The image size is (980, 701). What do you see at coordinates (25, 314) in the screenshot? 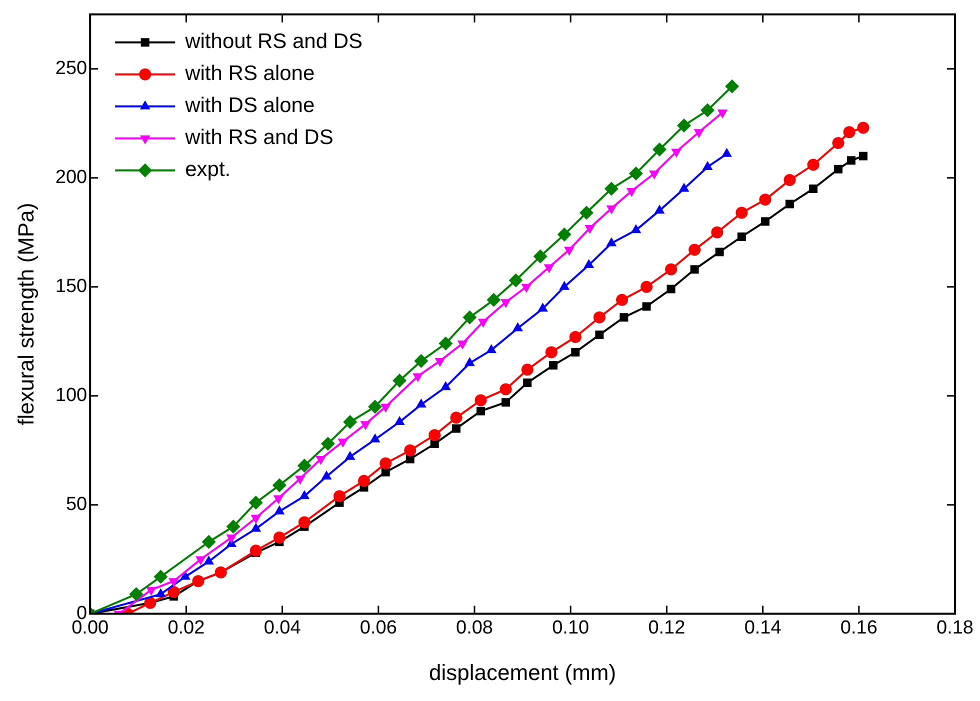
I see `y-axis-title: flexural strength (MPa)` at bounding box center [25, 314].